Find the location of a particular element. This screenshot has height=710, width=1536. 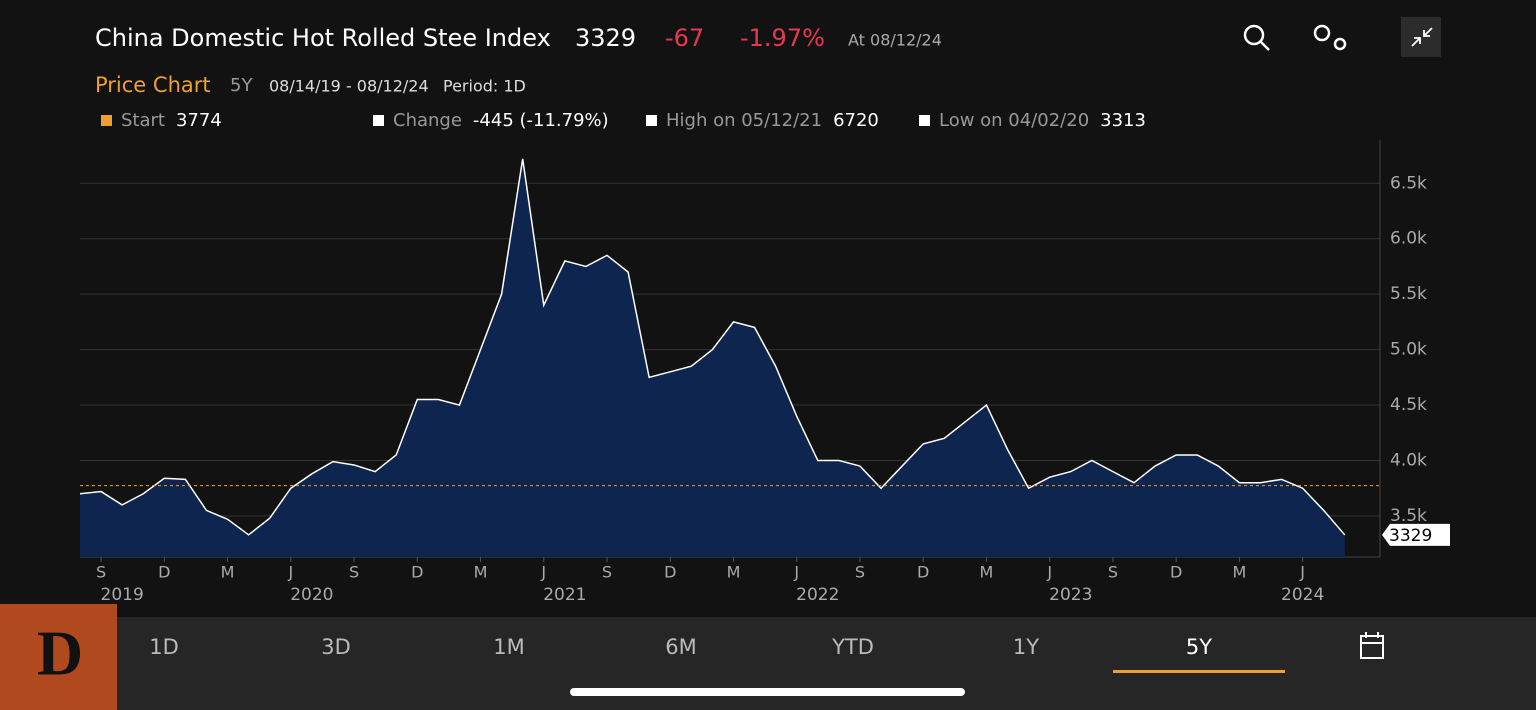

logo-box is located at coordinates (58, 657).